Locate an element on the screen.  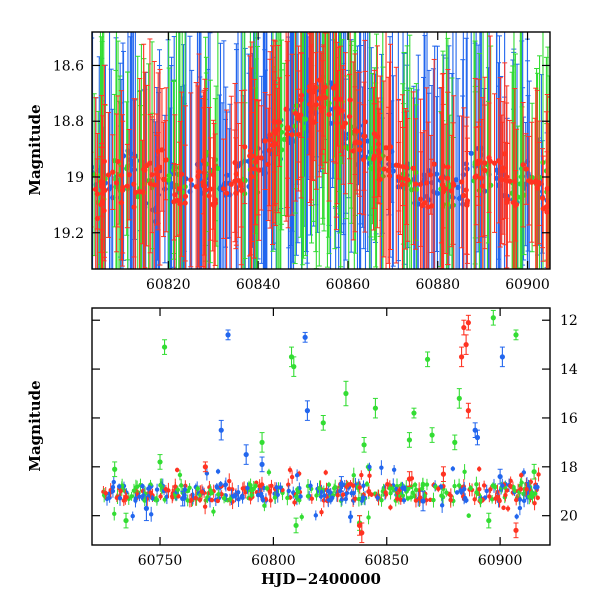
y-tick-label: 18 is located at coordinates (569, 468).